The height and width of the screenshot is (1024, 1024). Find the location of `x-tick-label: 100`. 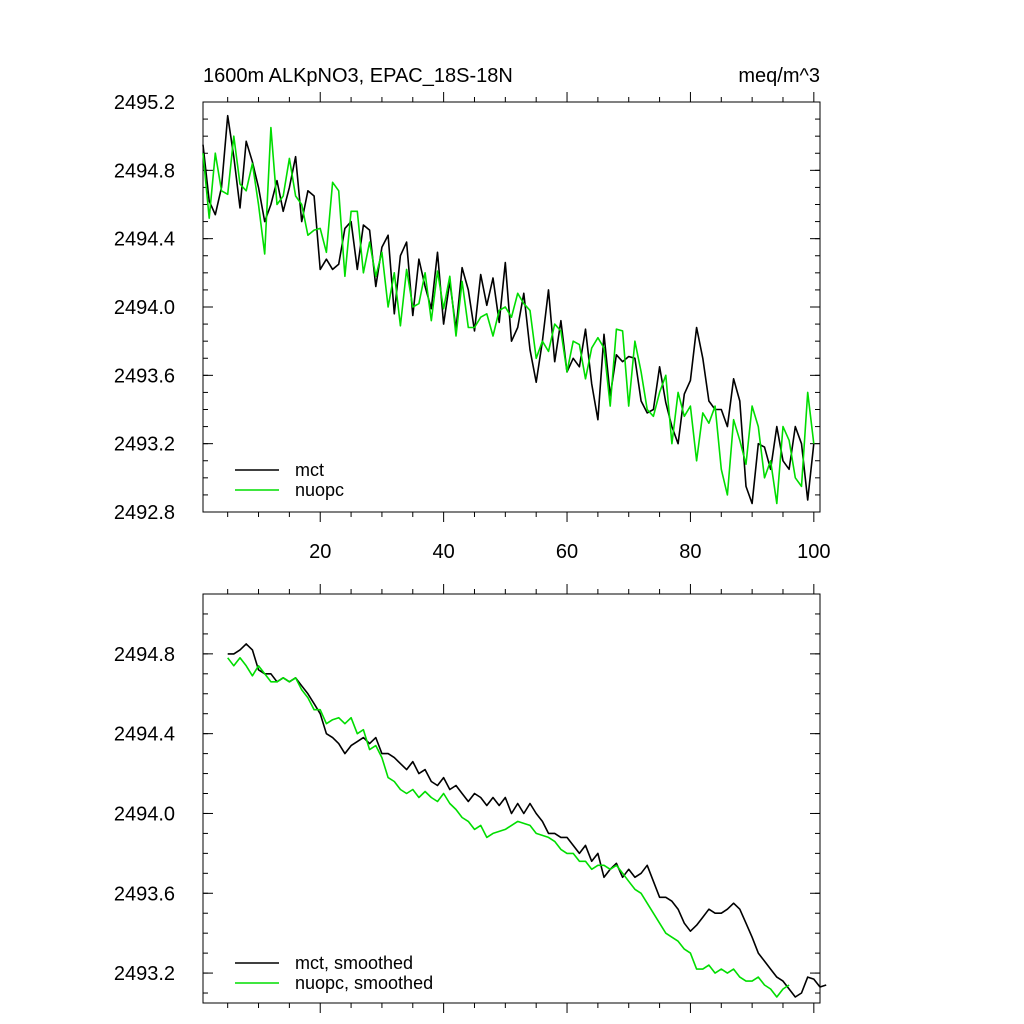

x-tick-label: 100 is located at coordinates (813, 552).